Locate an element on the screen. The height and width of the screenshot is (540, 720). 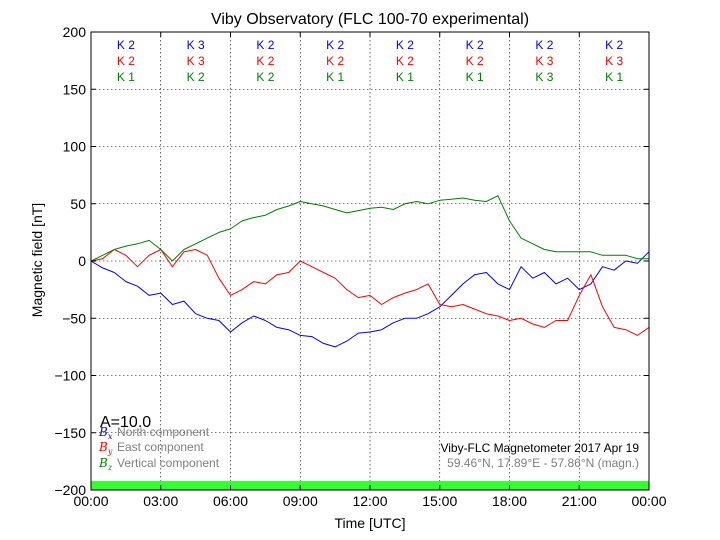
x-tick-label: 03:00 is located at coordinates (160, 501).